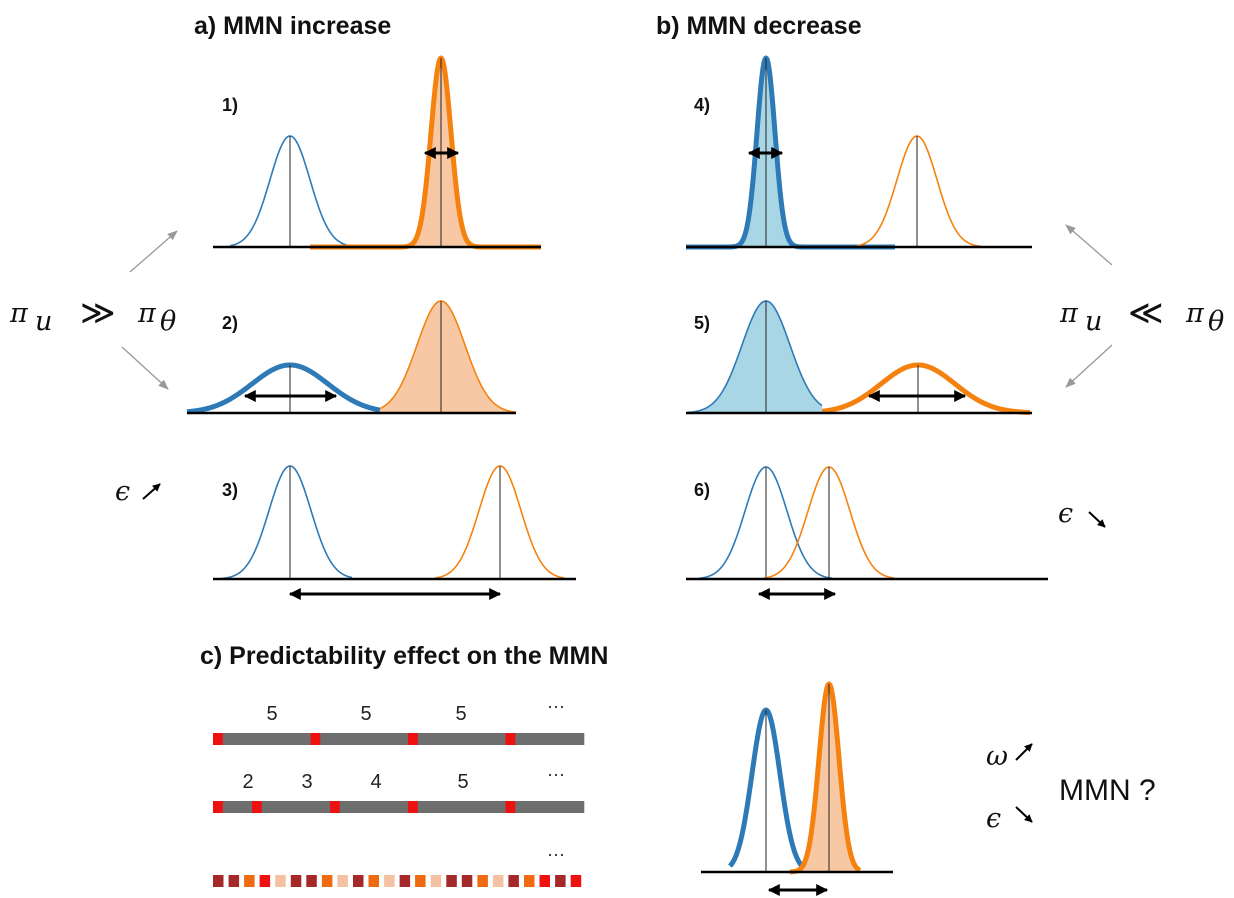 Image resolution: width=1234 pixels, height=898 pixels. What do you see at coordinates (1065, 513) in the screenshot?
I see `epsilon-right: ϵ` at bounding box center [1065, 513].